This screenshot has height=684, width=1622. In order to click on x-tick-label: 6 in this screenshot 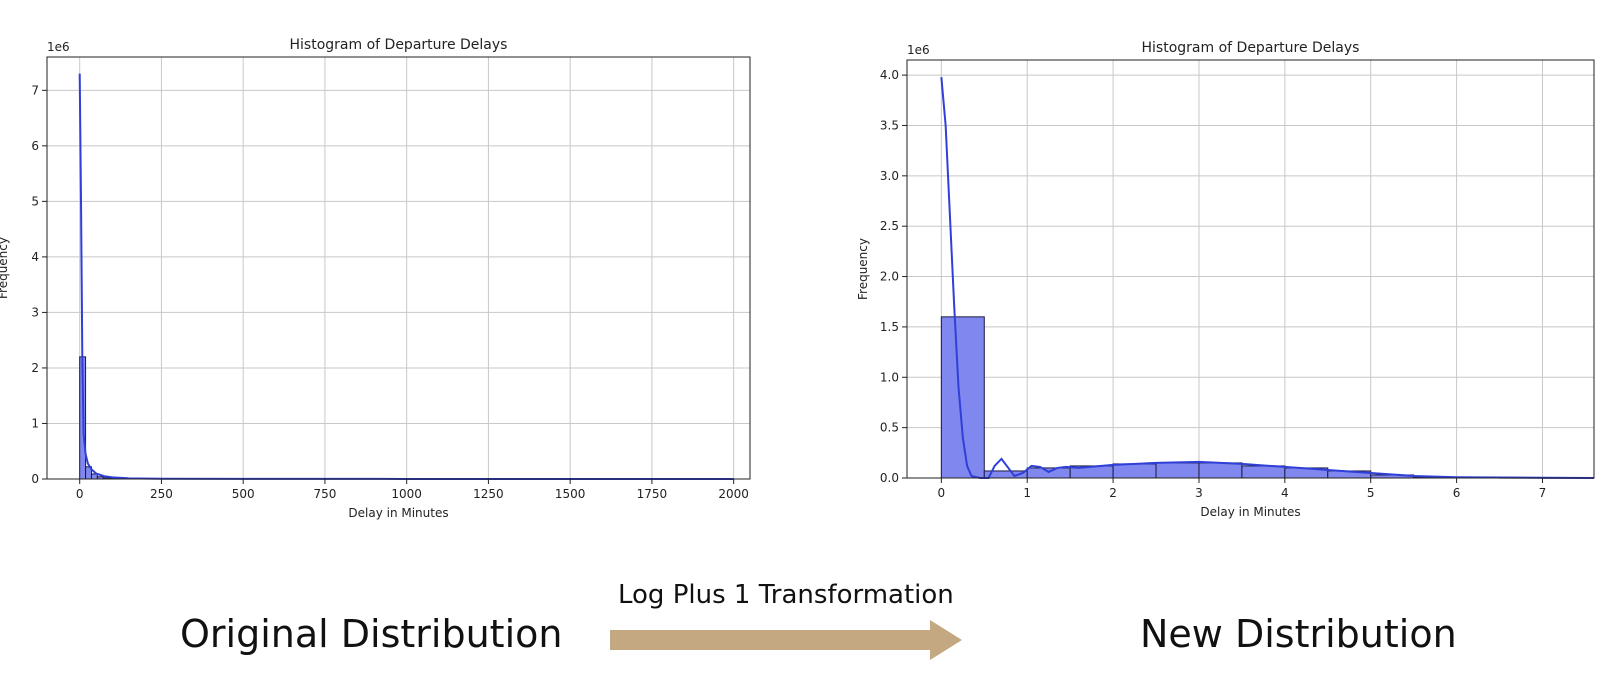, I will do `click(1457, 493)`.